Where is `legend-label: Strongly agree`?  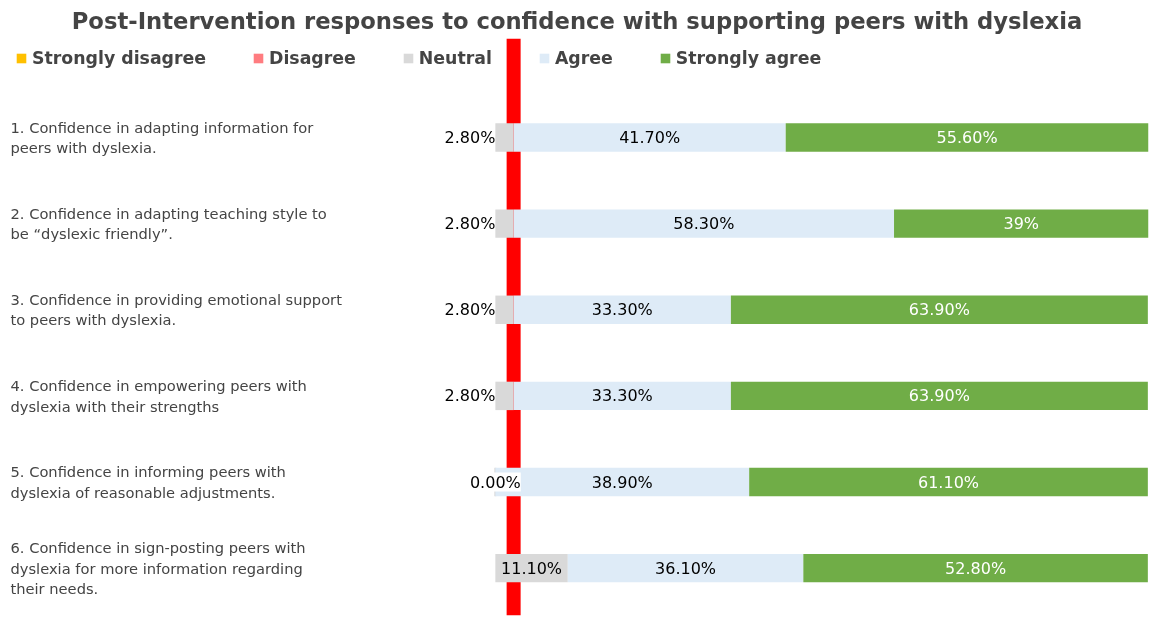 legend-label: Strongly agree is located at coordinates (748, 58).